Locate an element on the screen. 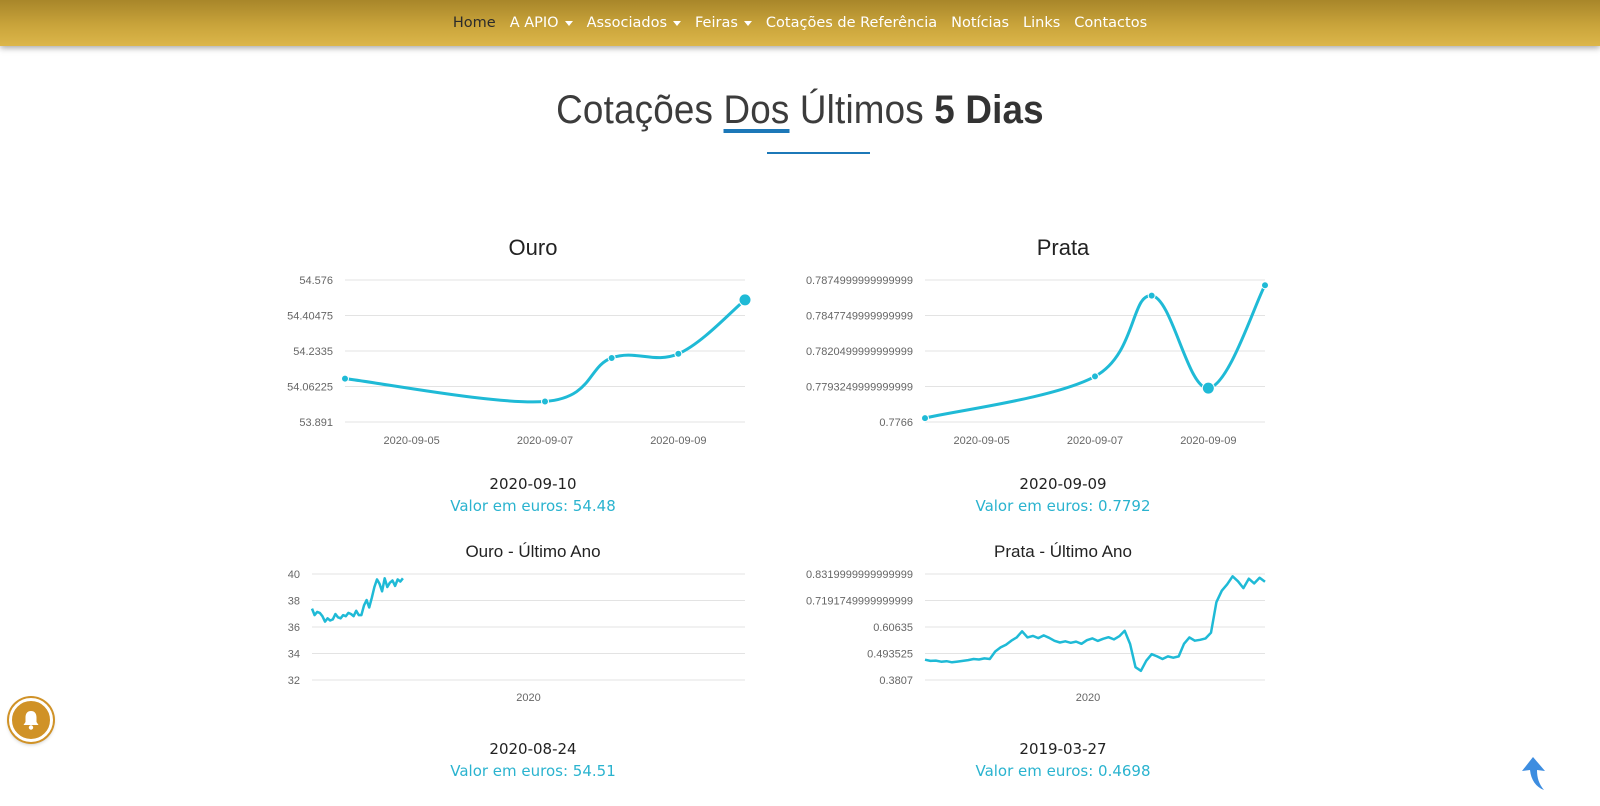 The height and width of the screenshot is (806, 1600). nav-item-feiras: Feiras is located at coordinates (723, 23).